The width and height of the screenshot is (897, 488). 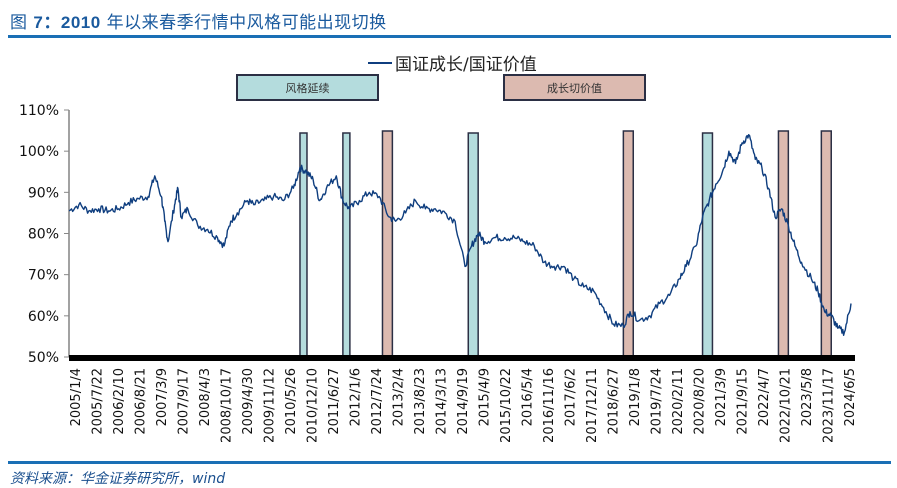 I want to click on y-tick-label: 90%, so click(x=43, y=193).